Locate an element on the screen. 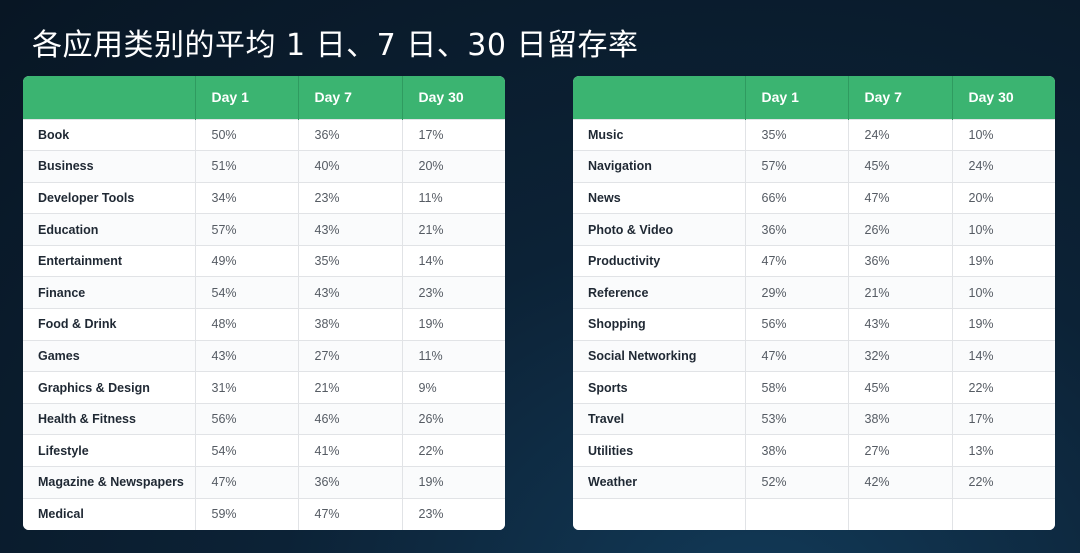  category-cell: Utilities is located at coordinates (659, 450).